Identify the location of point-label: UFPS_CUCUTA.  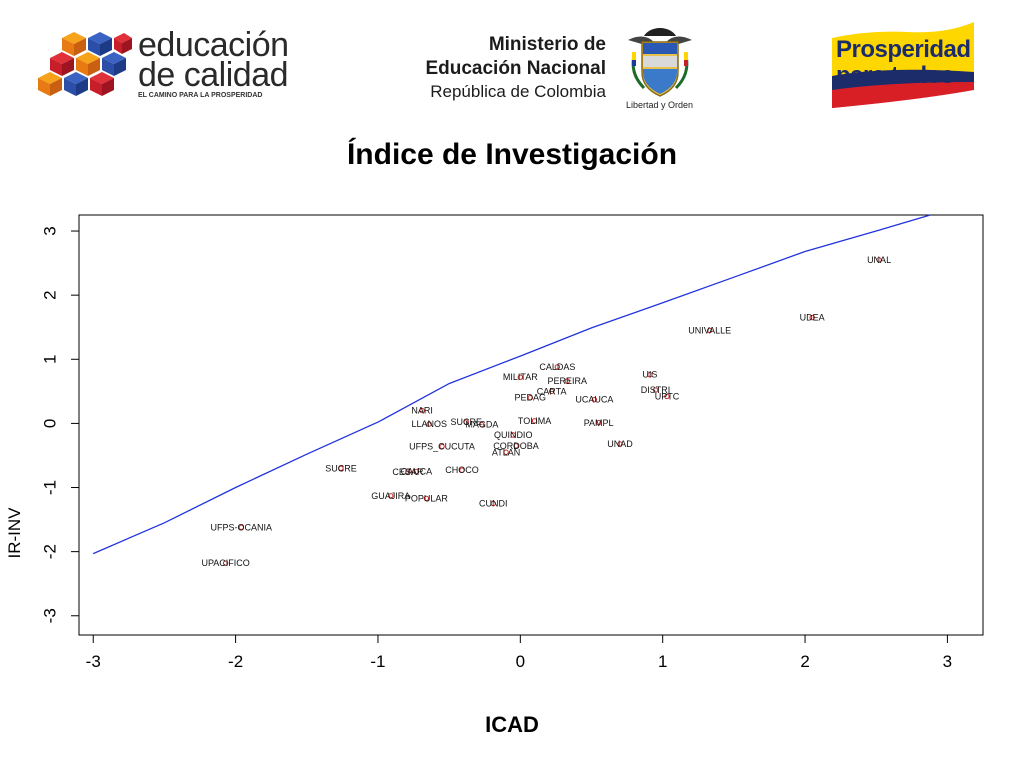
(442, 446).